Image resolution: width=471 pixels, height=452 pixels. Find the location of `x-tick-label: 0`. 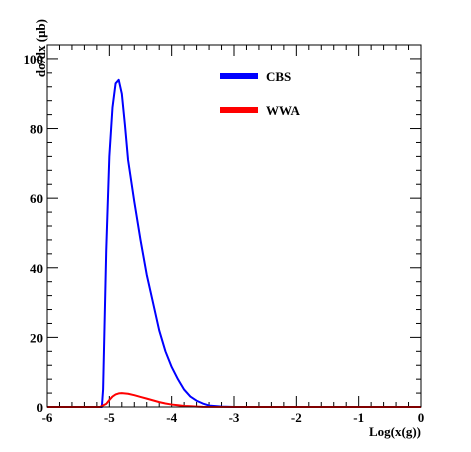

x-tick-label: 0 is located at coordinates (421, 417).